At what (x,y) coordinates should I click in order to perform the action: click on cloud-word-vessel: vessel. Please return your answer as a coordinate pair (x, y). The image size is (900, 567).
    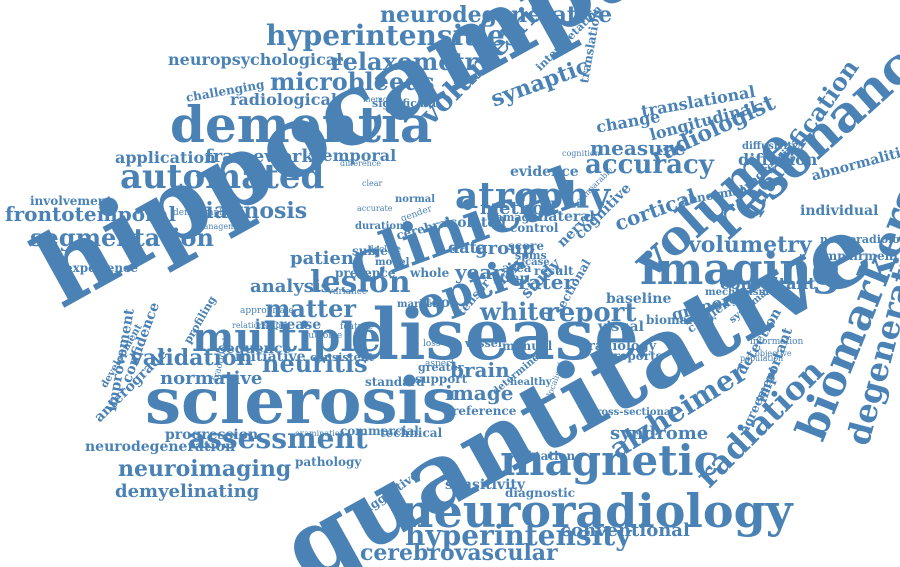
    Looking at the image, I should click on (483, 343).